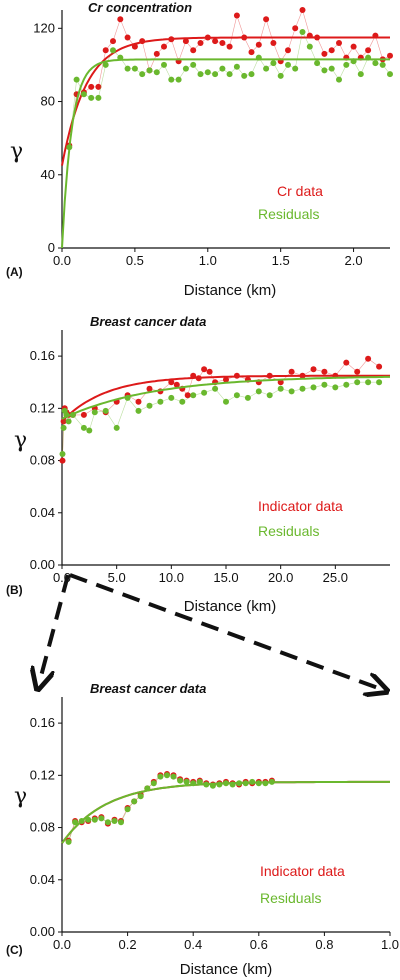 The width and height of the screenshot is (400, 980). I want to click on y-tick-label: 120, so click(44, 27).